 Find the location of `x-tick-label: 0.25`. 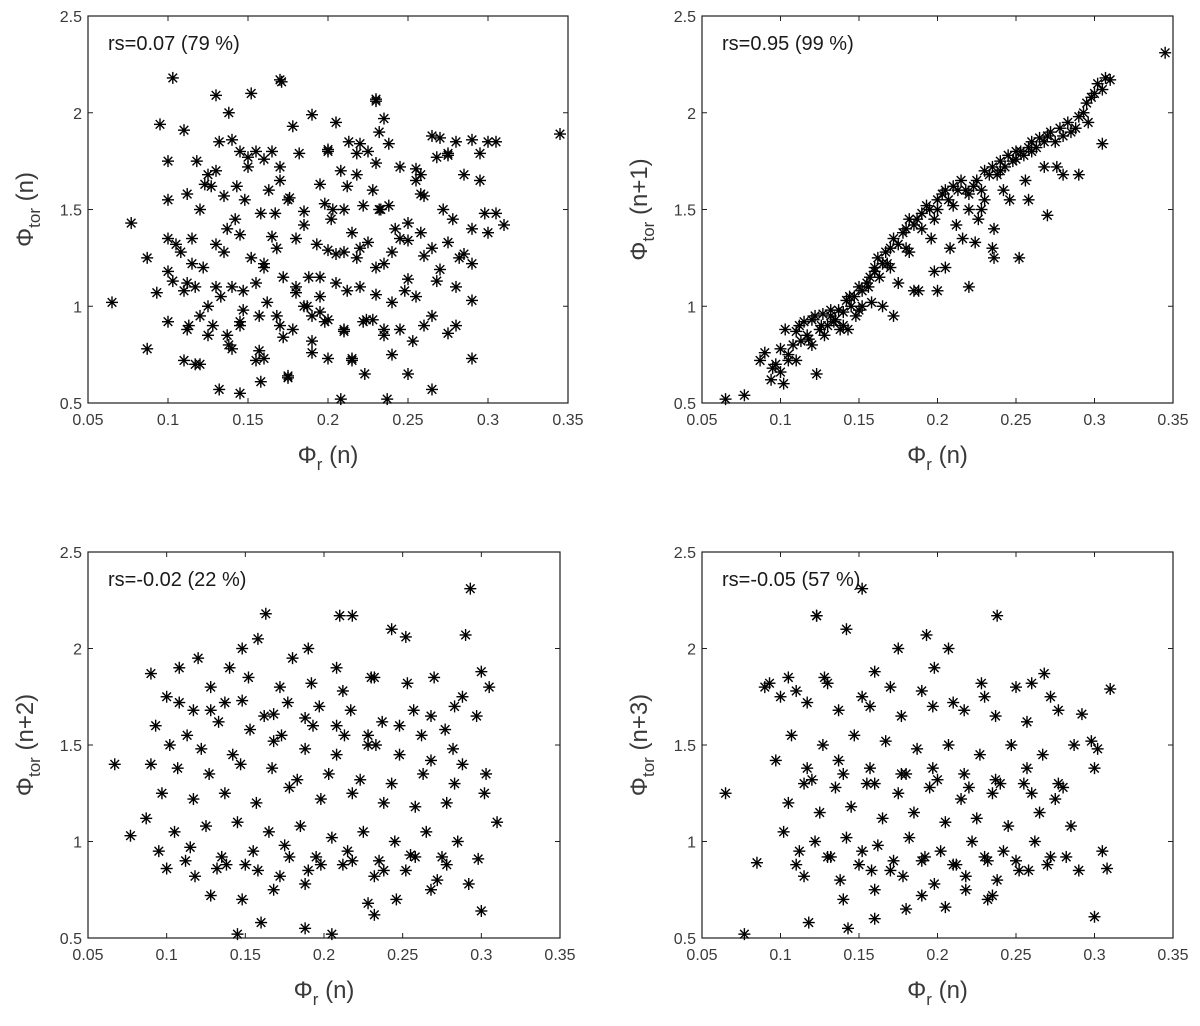

x-tick-label: 0.25 is located at coordinates (402, 955).